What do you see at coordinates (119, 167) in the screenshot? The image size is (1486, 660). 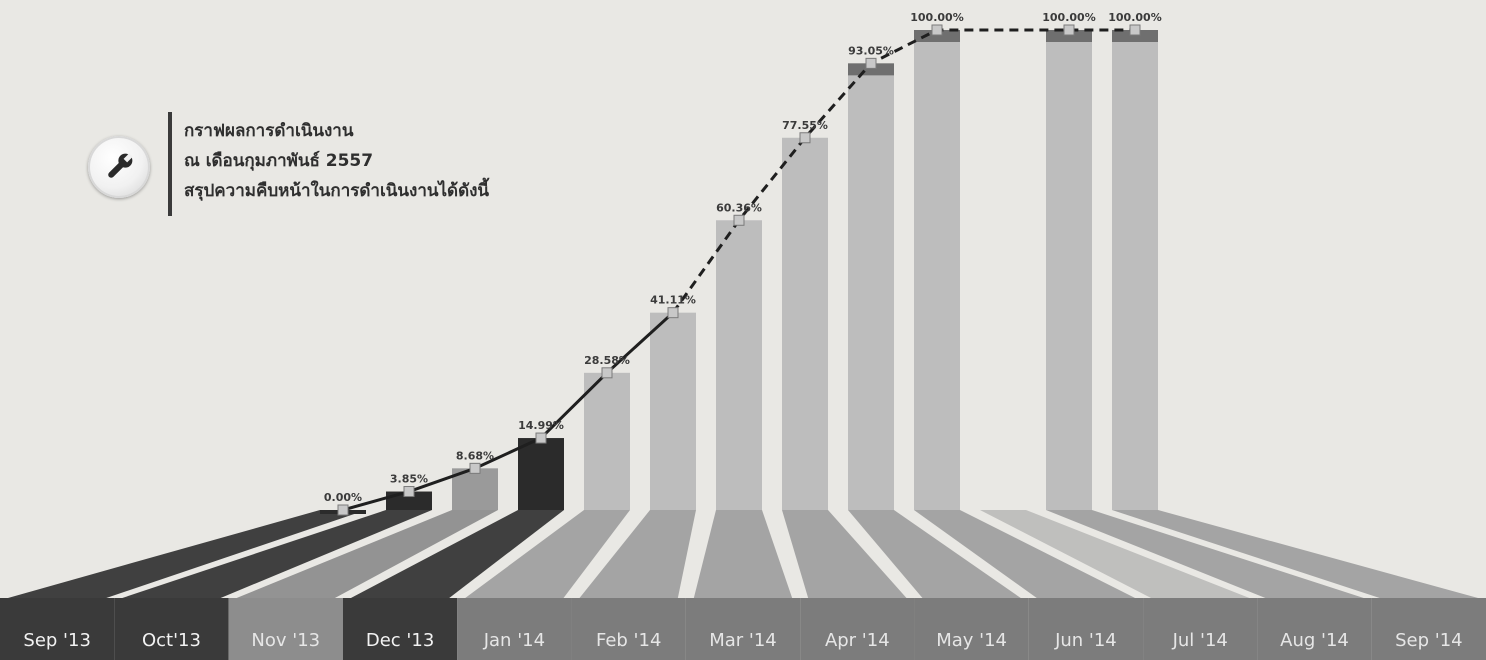 I see `wrench-icon` at bounding box center [119, 167].